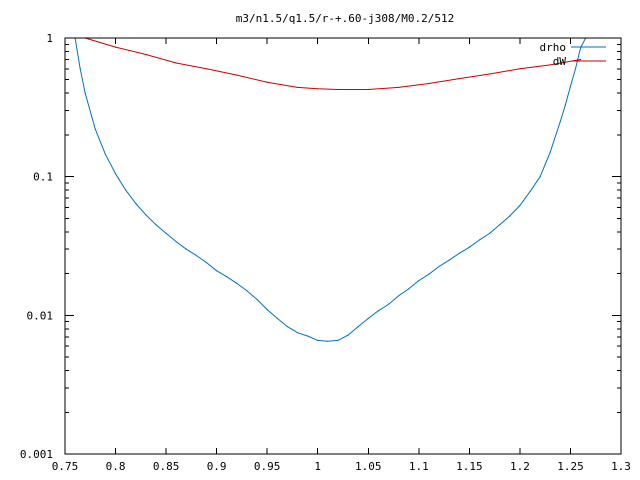 This screenshot has width=640, height=480. Describe the element at coordinates (43, 177) in the screenshot. I see `y-tick-label: 0.1` at that location.